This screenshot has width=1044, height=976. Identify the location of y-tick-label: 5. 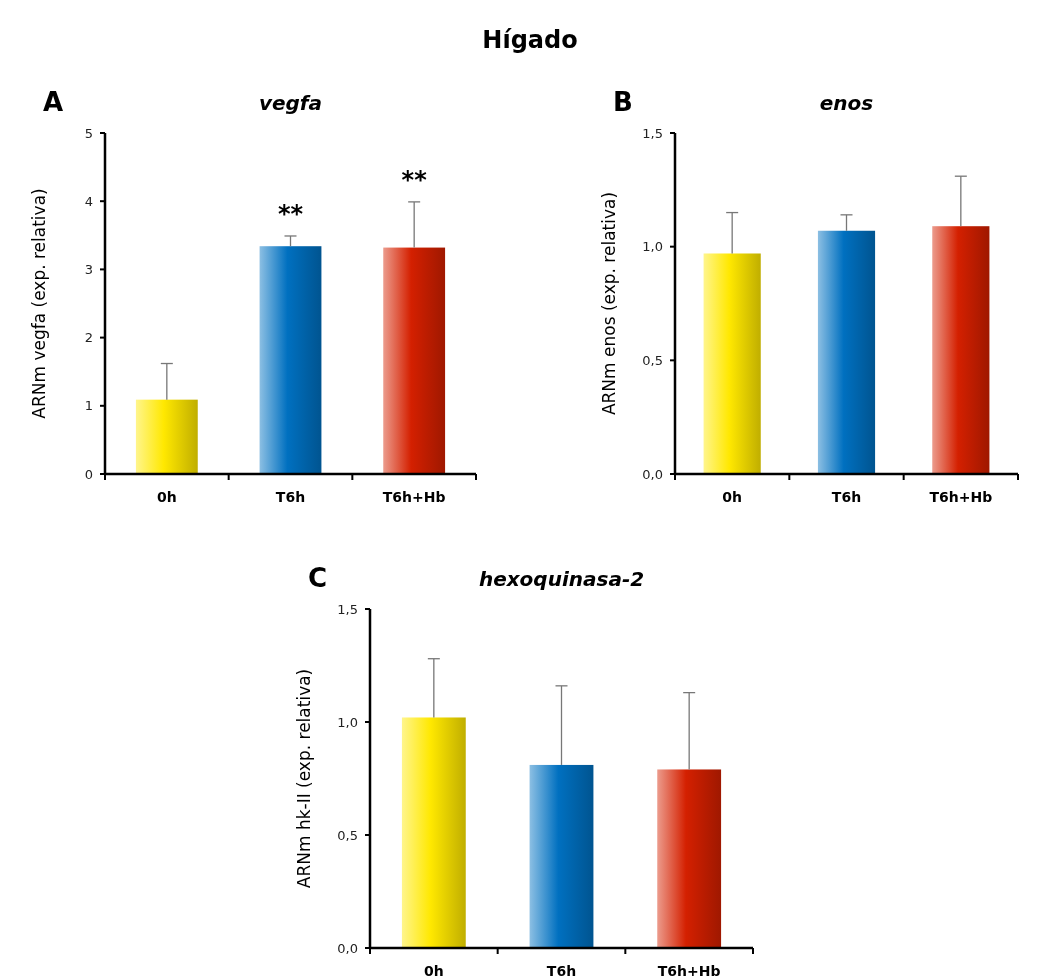
(88, 133).